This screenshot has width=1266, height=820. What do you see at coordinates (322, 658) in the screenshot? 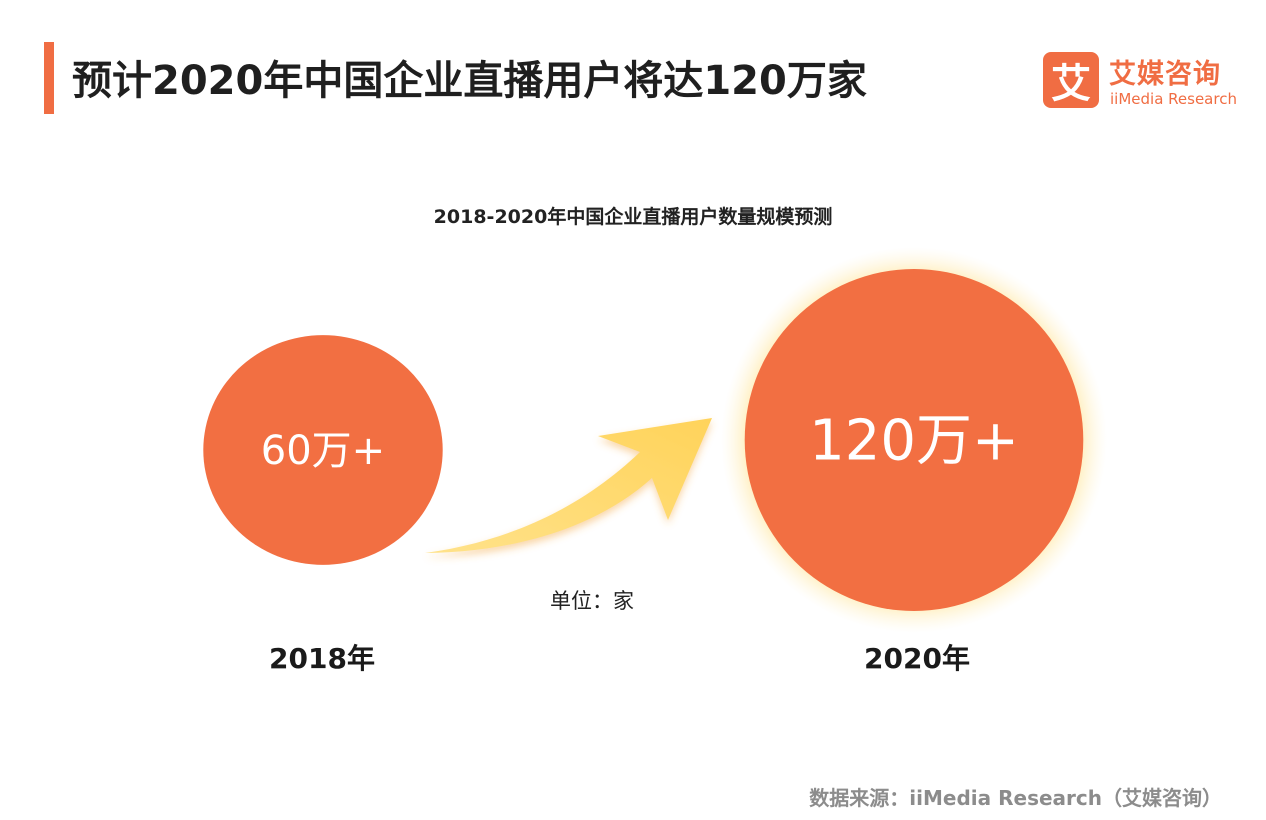
I see `category-label-1: 2018年` at bounding box center [322, 658].